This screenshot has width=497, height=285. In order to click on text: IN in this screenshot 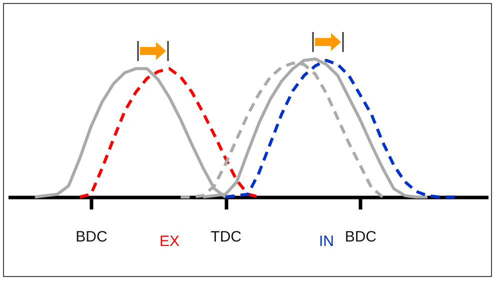, I will do `click(326, 241)`.